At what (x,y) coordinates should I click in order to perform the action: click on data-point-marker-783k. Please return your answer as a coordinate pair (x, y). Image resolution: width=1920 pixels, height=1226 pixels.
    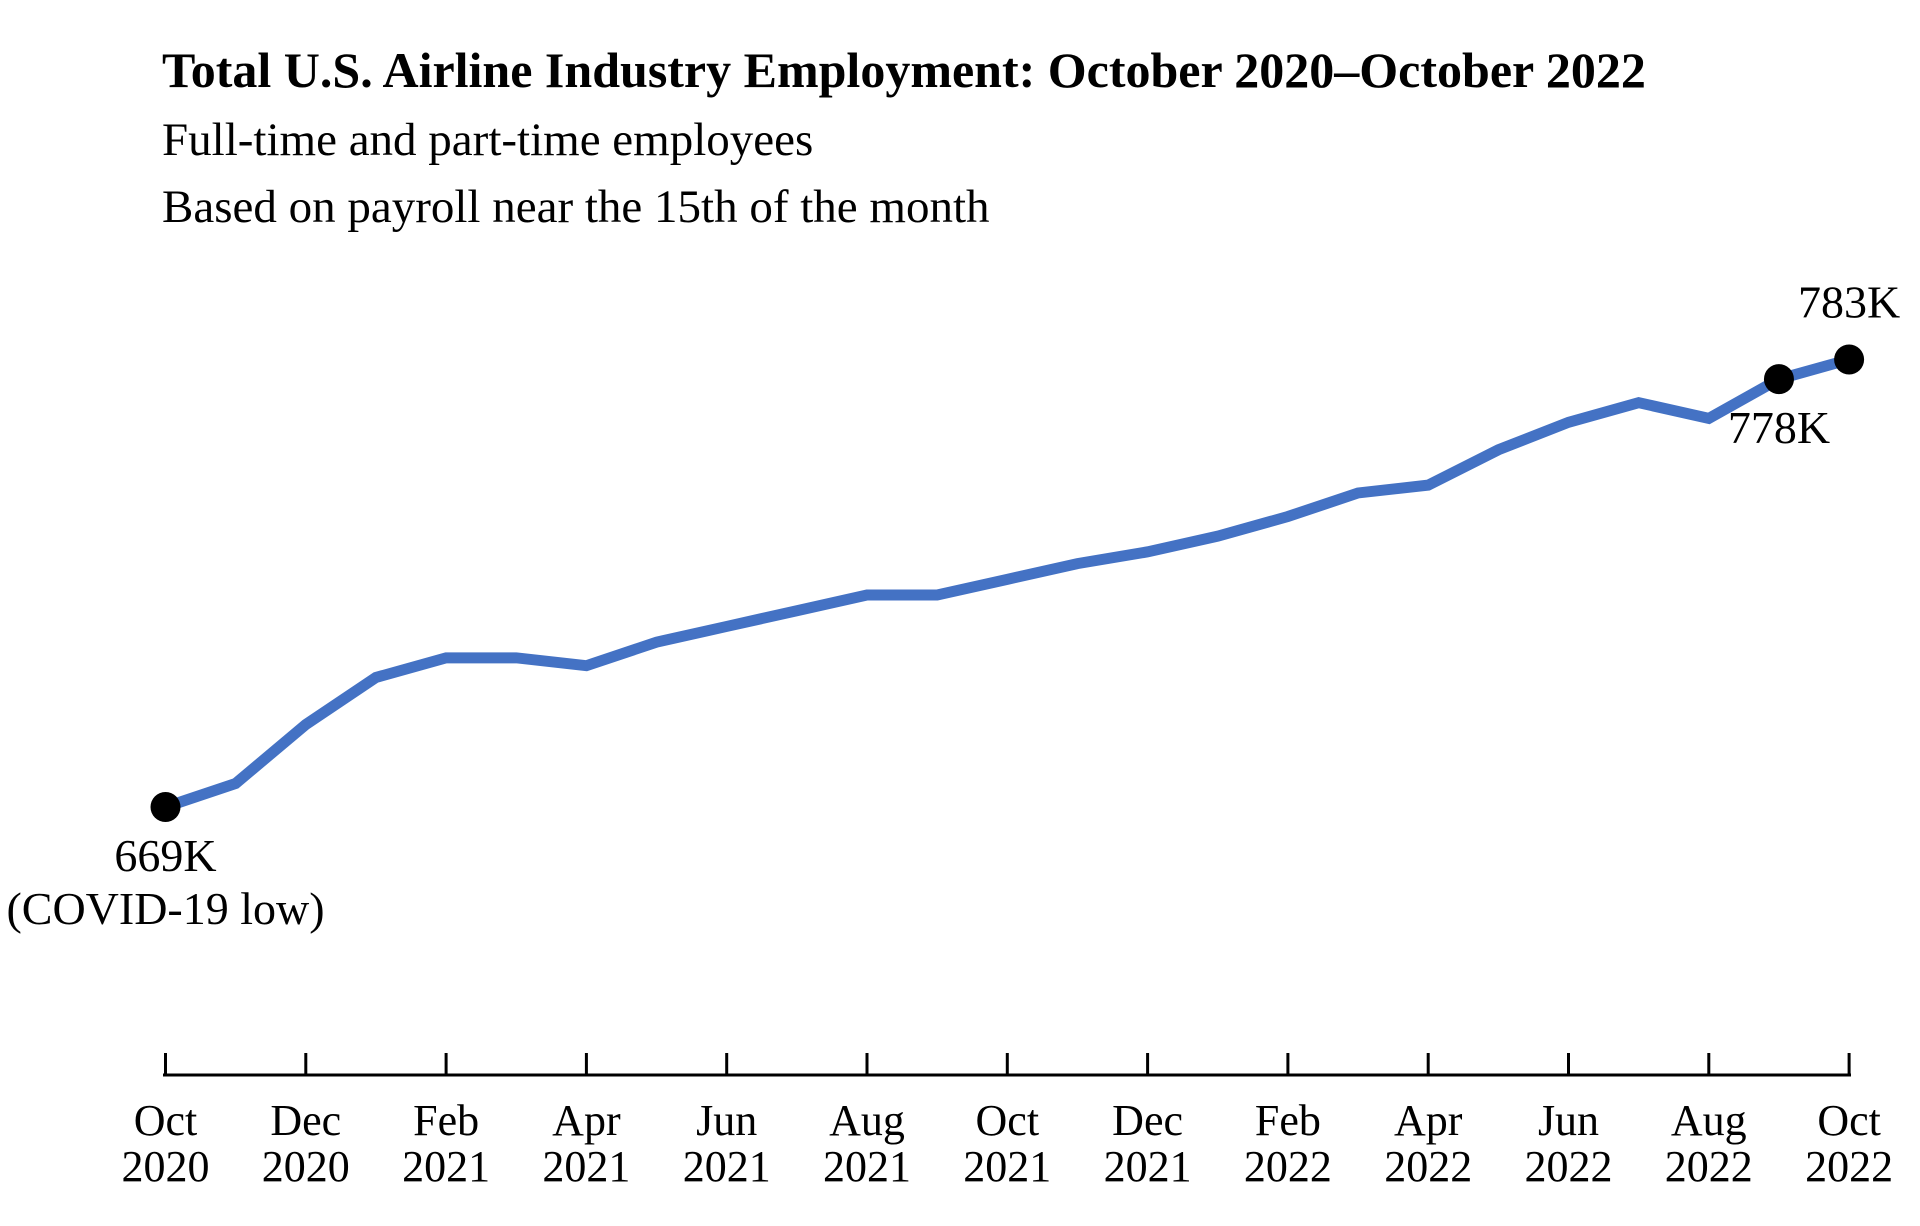
    Looking at the image, I should click on (1849, 359).